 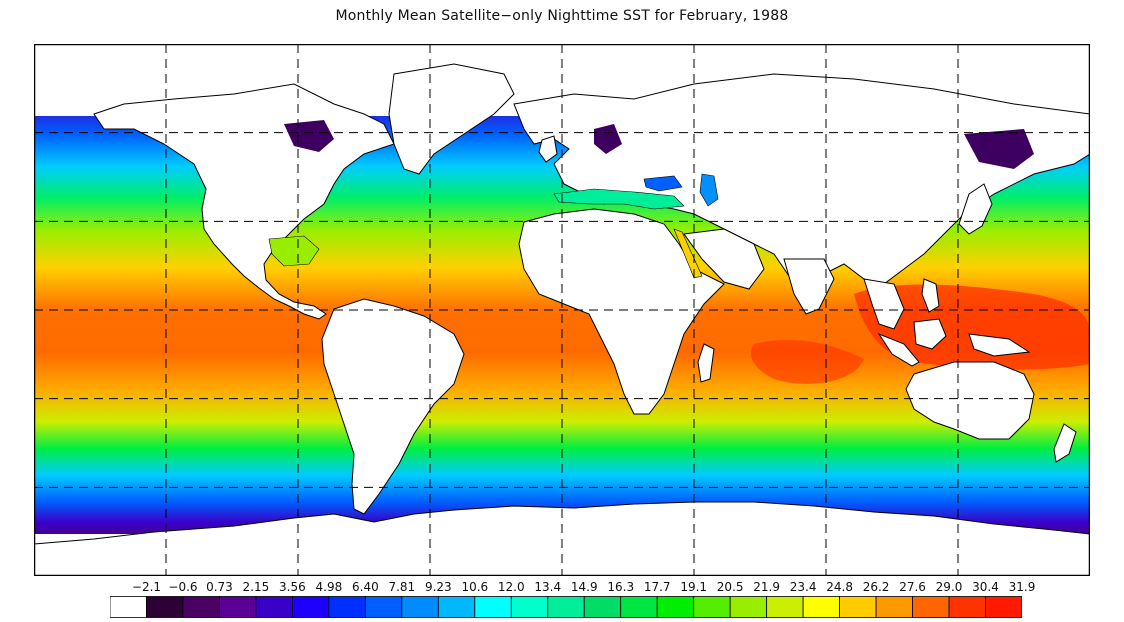 I want to click on legend-label: −2.1, so click(x=146, y=587).